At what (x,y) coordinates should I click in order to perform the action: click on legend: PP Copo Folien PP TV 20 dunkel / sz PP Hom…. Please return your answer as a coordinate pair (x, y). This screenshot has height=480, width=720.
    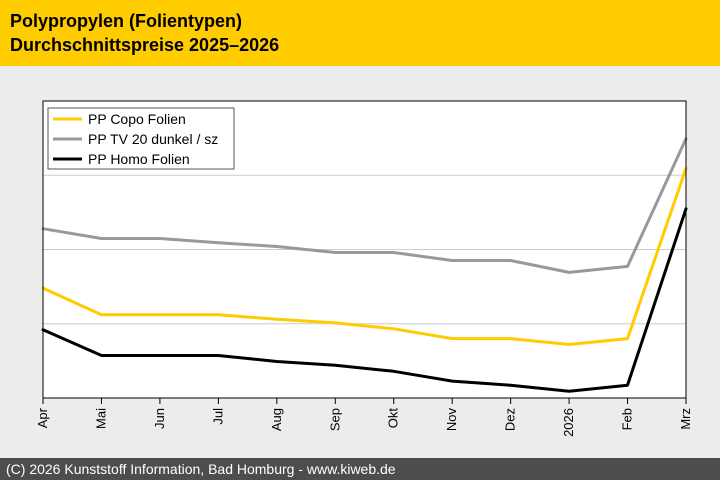
    Looking at the image, I should click on (141, 138).